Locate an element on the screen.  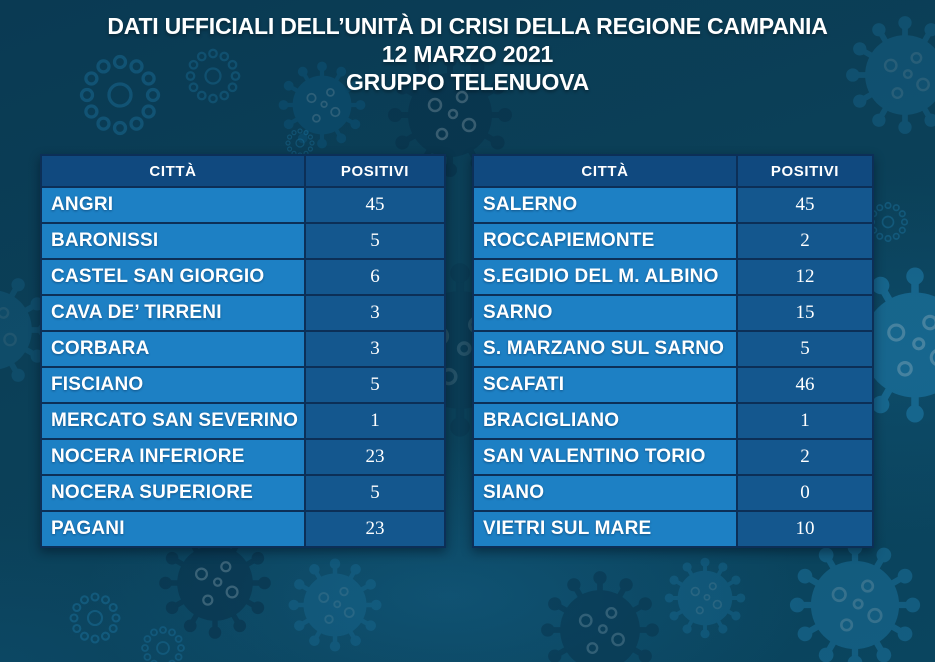
city-cell: S. MARZANO SUL SARNO is located at coordinates (605, 349).